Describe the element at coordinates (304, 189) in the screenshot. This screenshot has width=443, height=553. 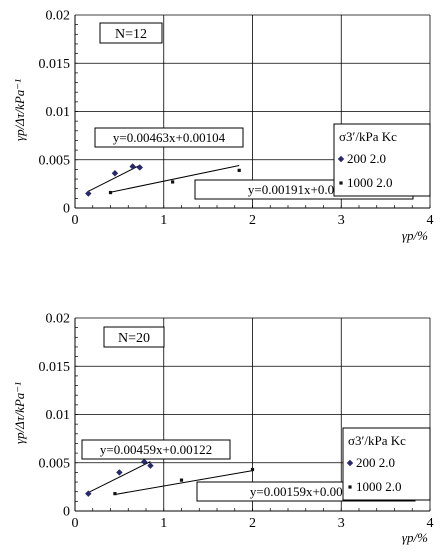
I see `fit-equation-label: y=0.00191x+0.00087` at that location.